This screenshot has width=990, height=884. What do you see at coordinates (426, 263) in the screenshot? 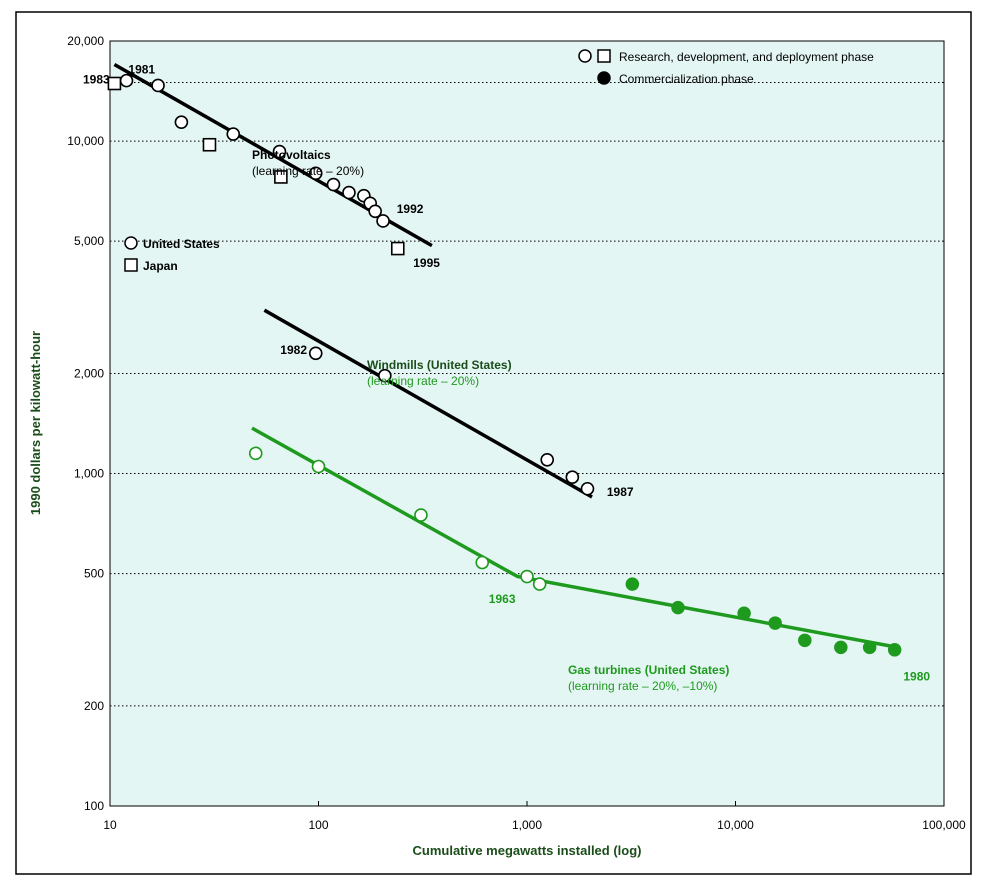
I see `year-annotation: 1995` at bounding box center [426, 263].